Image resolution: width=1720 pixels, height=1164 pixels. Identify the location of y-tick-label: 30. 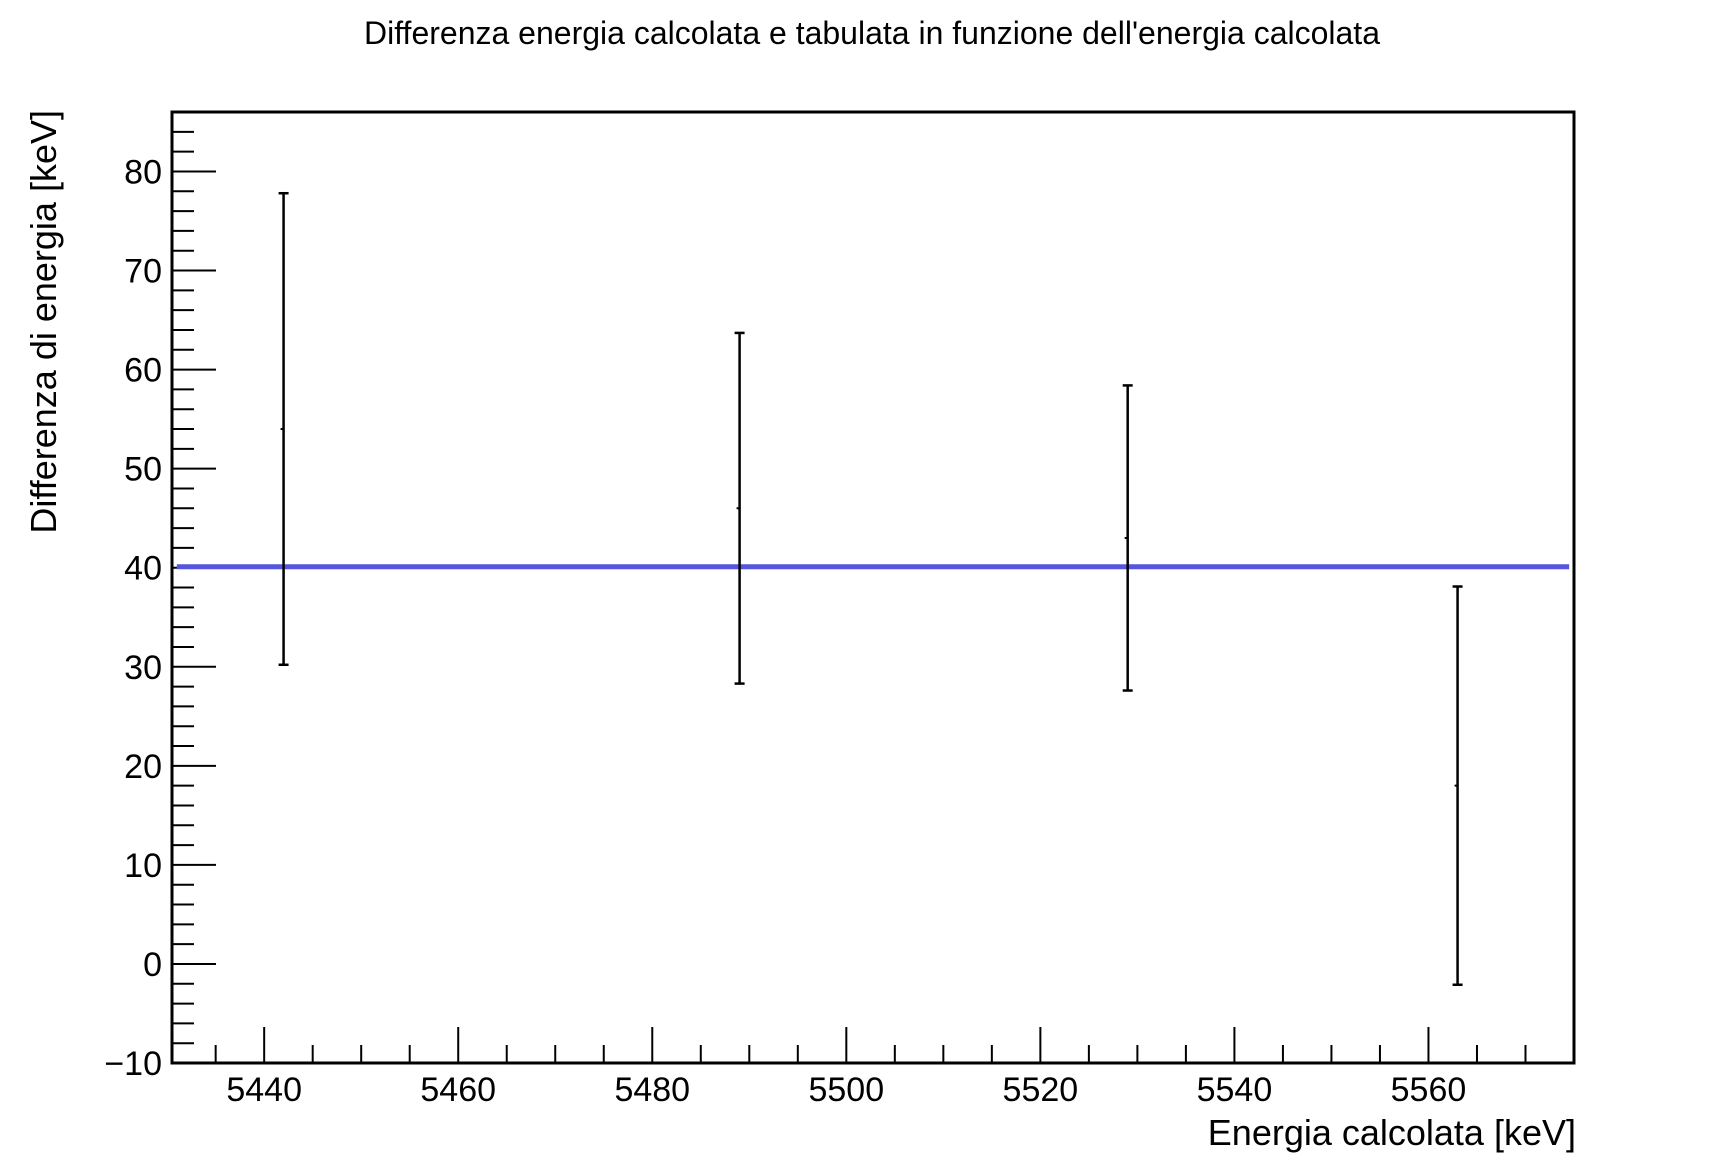
(143, 668).